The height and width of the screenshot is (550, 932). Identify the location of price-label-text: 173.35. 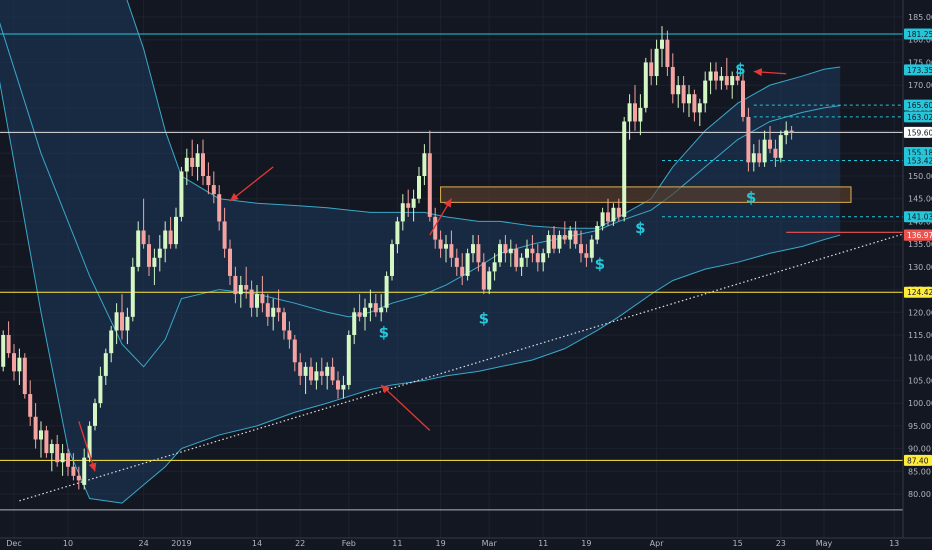
(919, 70).